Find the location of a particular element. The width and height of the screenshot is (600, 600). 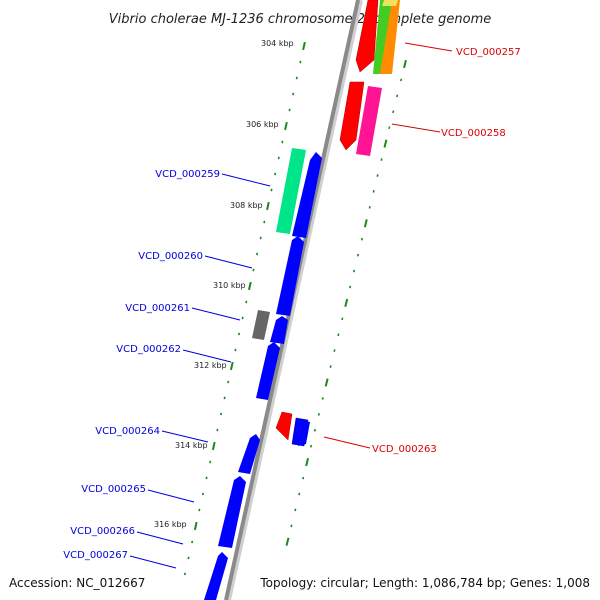

gene-label-vcd-000264: VCD_000264 is located at coordinates (127, 431).